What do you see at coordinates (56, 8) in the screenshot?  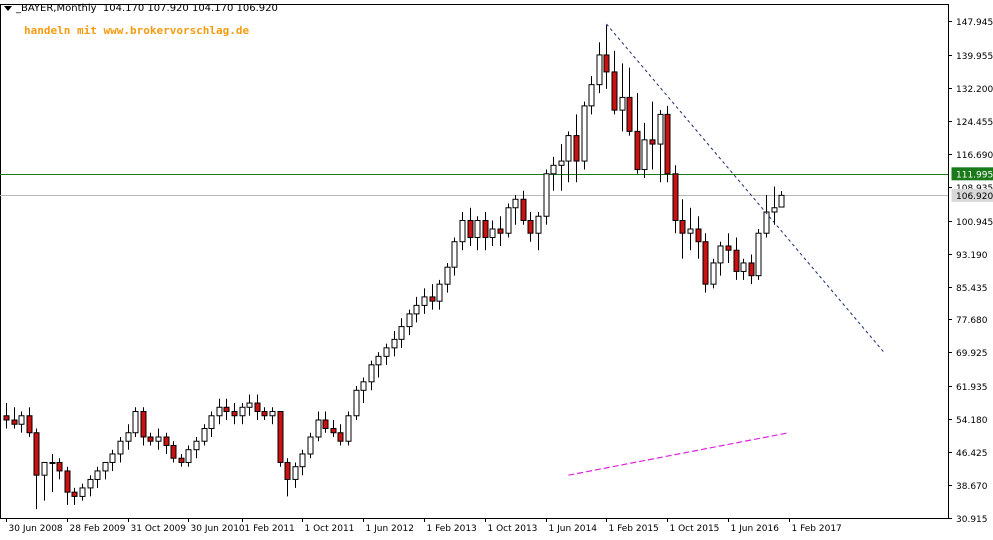 I see `chart-title: _BAYER,Monthly` at bounding box center [56, 8].